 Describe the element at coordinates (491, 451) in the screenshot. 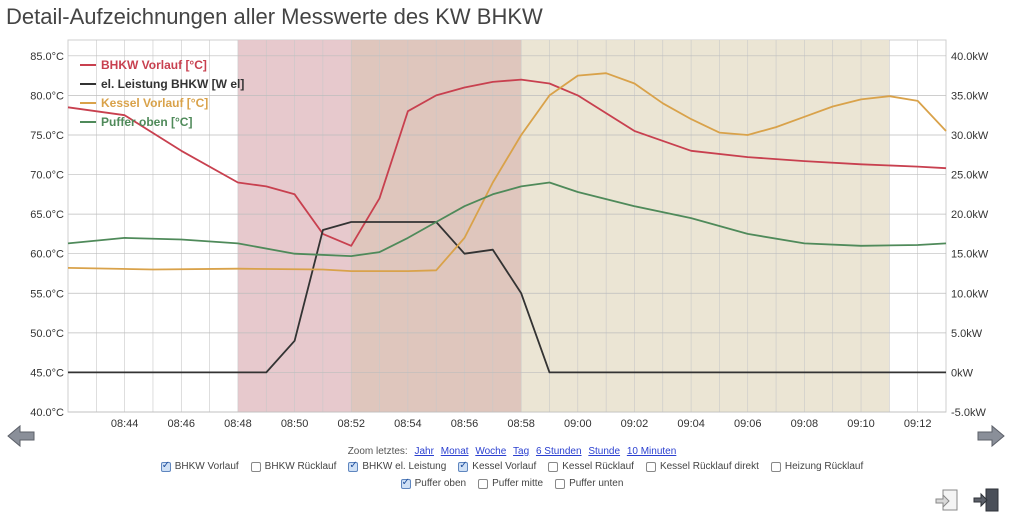

I see `zoom-link-week: Woche` at that location.